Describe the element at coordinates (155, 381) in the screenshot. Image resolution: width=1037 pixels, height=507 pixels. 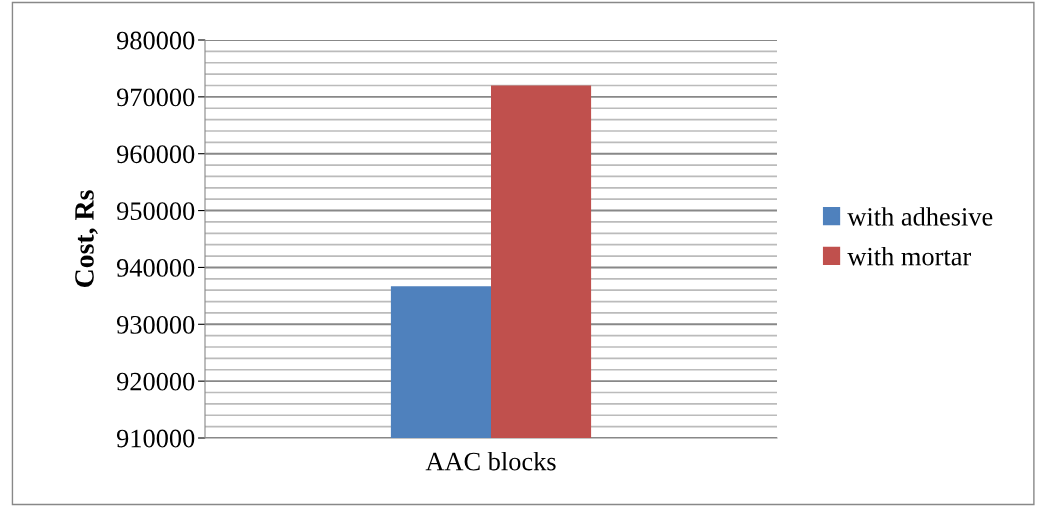
I see `y-tick-label: 920000` at that location.